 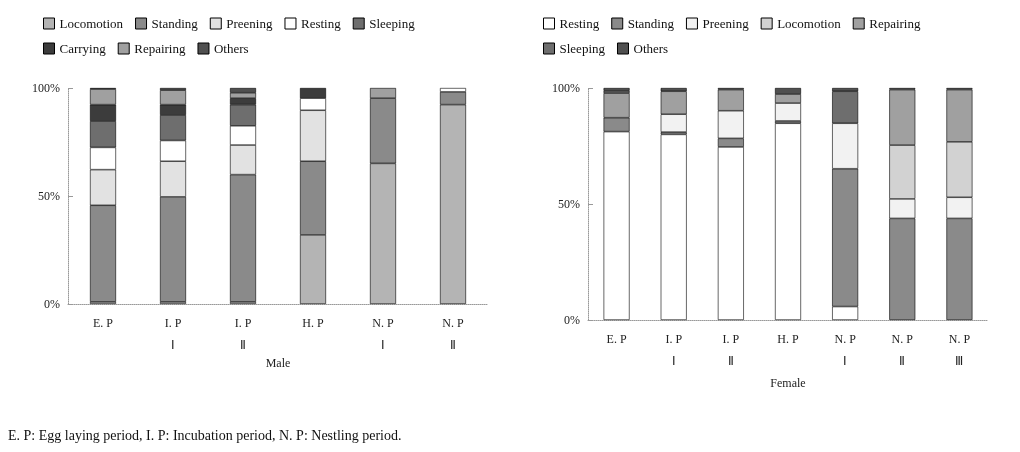 I want to click on x-tick-label: N. P Ⅲ, so click(x=959, y=350).